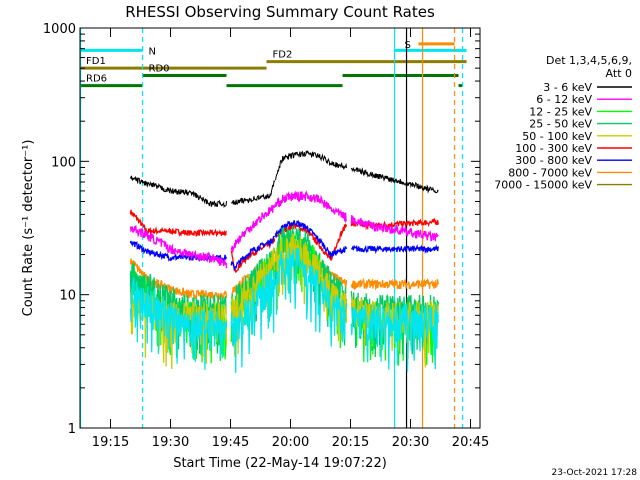  Describe the element at coordinates (567, 87) in the screenshot. I see `legend-label: 3 - 6 keV` at that location.